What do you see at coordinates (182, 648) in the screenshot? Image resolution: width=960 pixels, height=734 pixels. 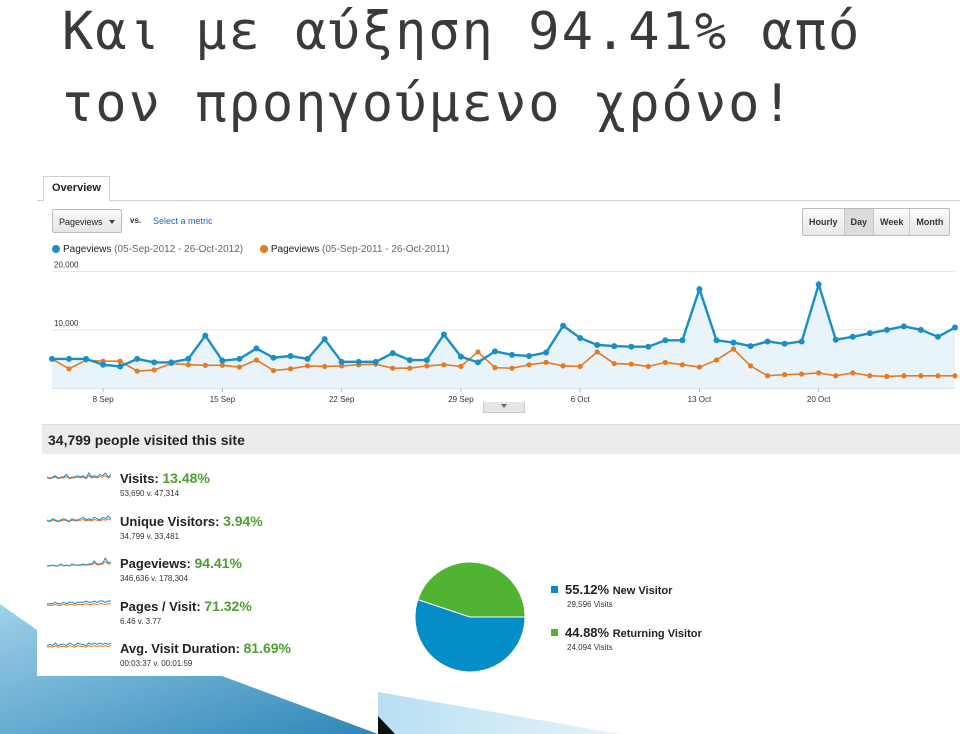 I see `stat-label: Avg. Visit Duration:` at bounding box center [182, 648].